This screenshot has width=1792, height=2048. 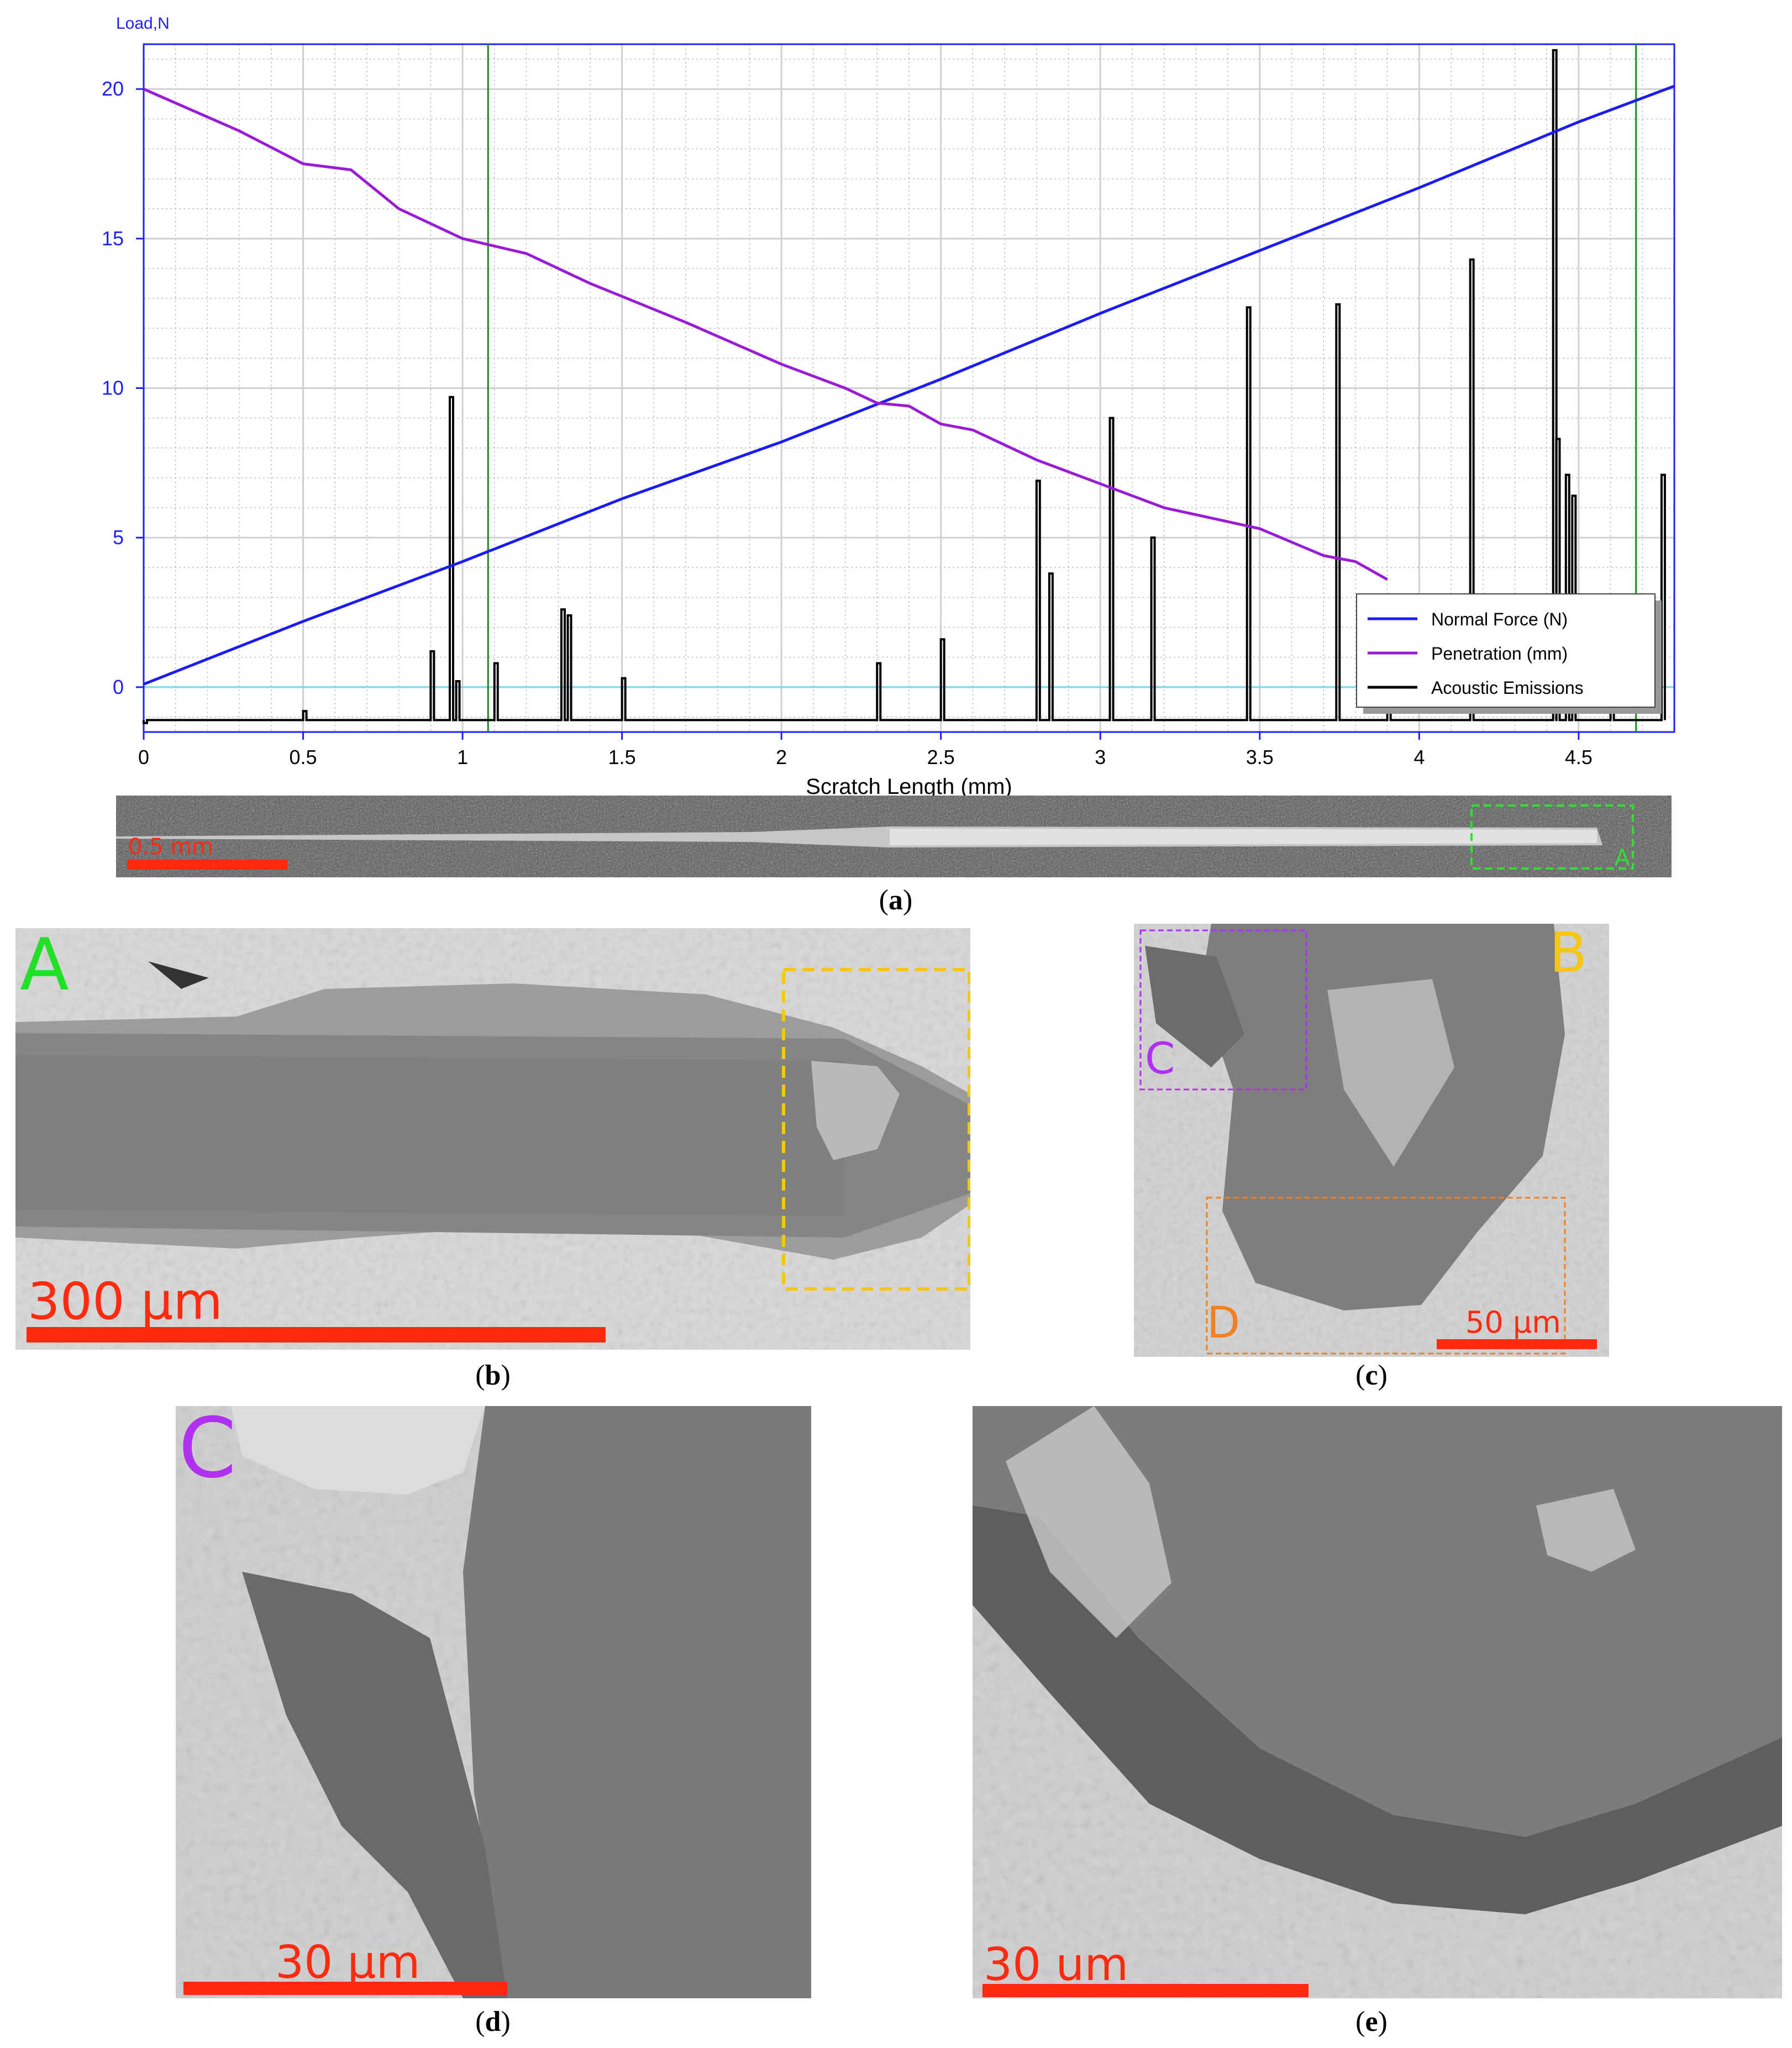 I want to click on scale-bar-a, so click(x=207, y=865).